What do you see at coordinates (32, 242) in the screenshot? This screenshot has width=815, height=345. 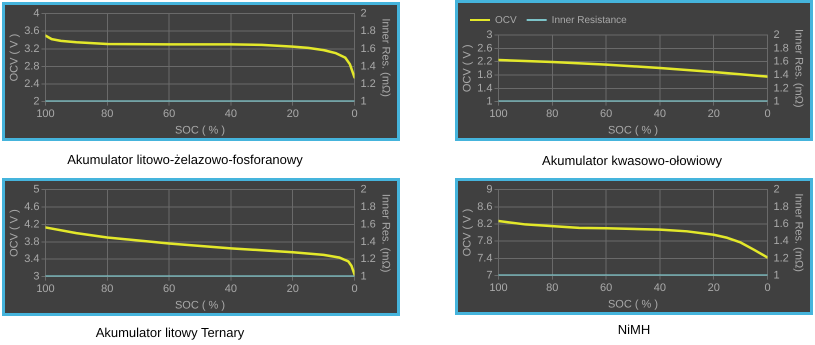 I see `y-tick-label: 3.8` at bounding box center [32, 242].